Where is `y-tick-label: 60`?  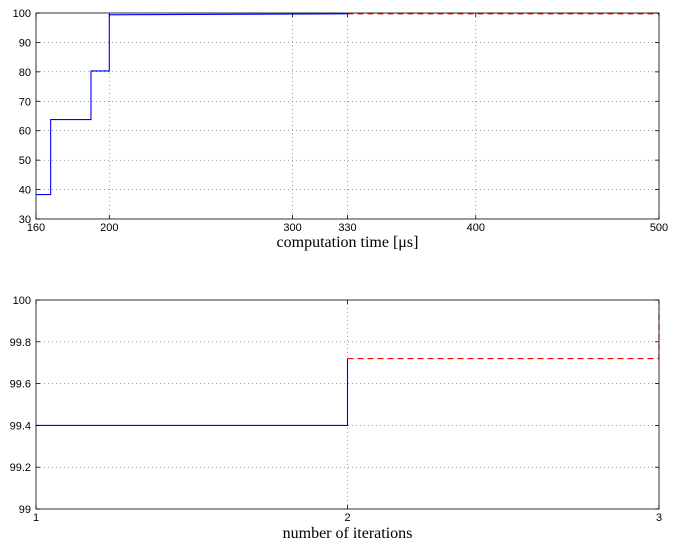
y-tick-label: 60 is located at coordinates (25, 132).